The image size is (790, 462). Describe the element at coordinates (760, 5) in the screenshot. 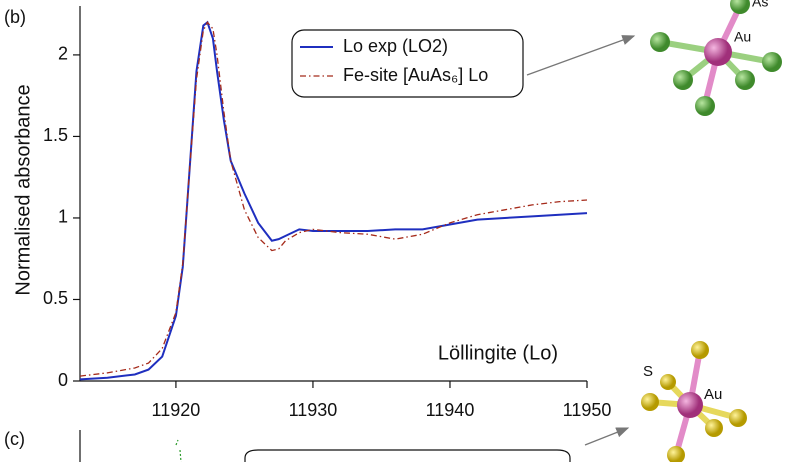

I see `atom-label: As` at that location.